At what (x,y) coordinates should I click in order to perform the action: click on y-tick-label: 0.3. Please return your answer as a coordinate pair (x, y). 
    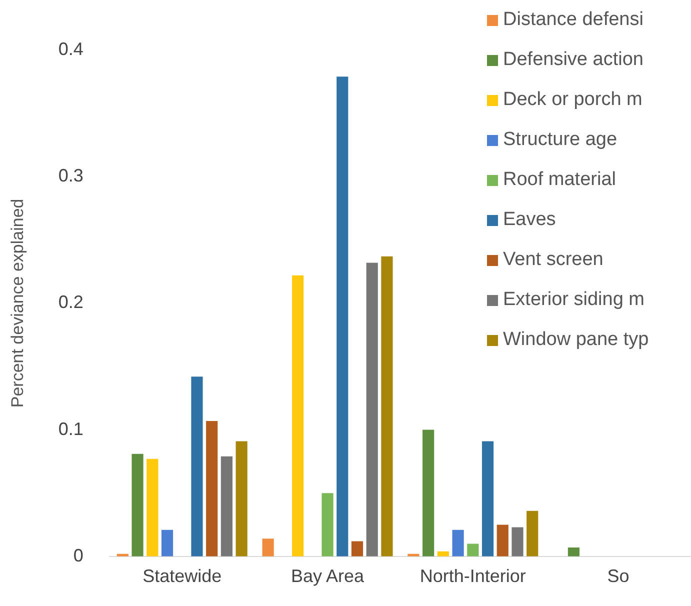
    Looking at the image, I should click on (71, 176).